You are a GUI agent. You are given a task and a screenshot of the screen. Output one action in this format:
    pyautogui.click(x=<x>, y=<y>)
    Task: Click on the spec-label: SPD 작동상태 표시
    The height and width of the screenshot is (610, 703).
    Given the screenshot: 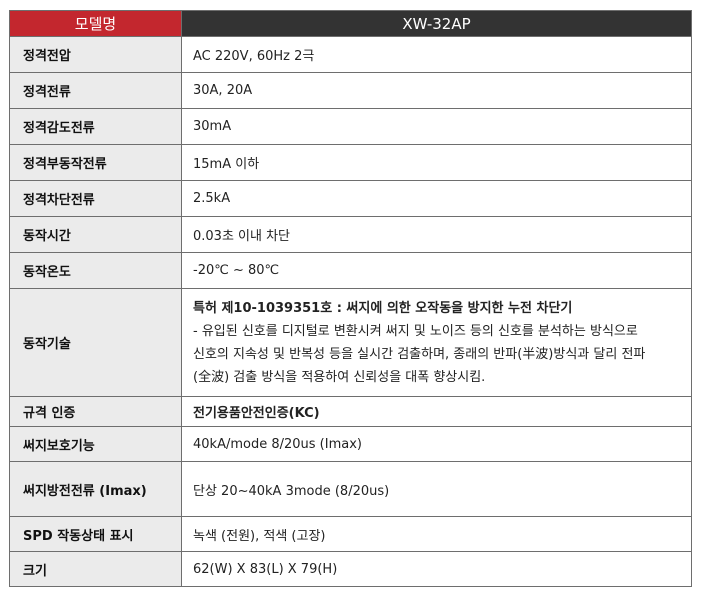 What is the action you would take?
    pyautogui.click(x=95, y=534)
    